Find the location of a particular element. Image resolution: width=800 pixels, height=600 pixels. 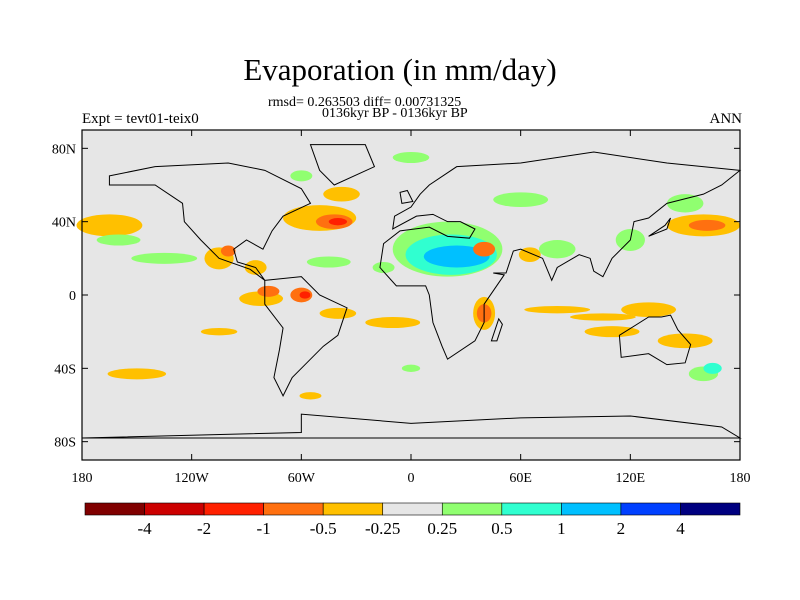

lat-tick-label: 0 is located at coordinates (72, 296).